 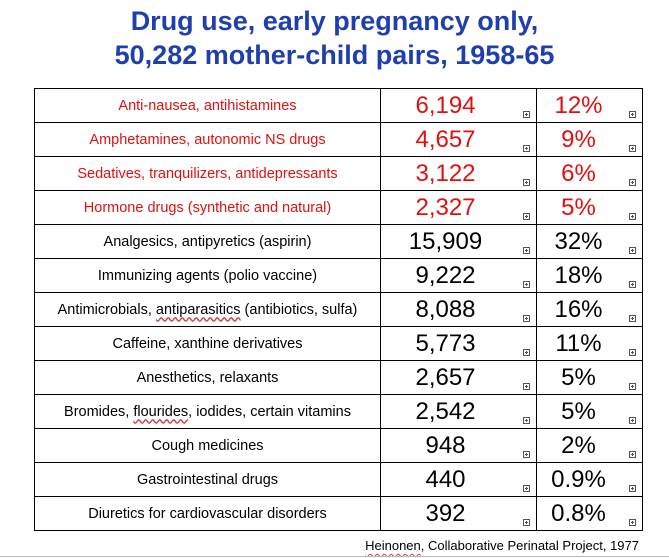 What do you see at coordinates (161, 411) in the screenshot?
I see `spellcheck-flagged-word: flourides` at bounding box center [161, 411].